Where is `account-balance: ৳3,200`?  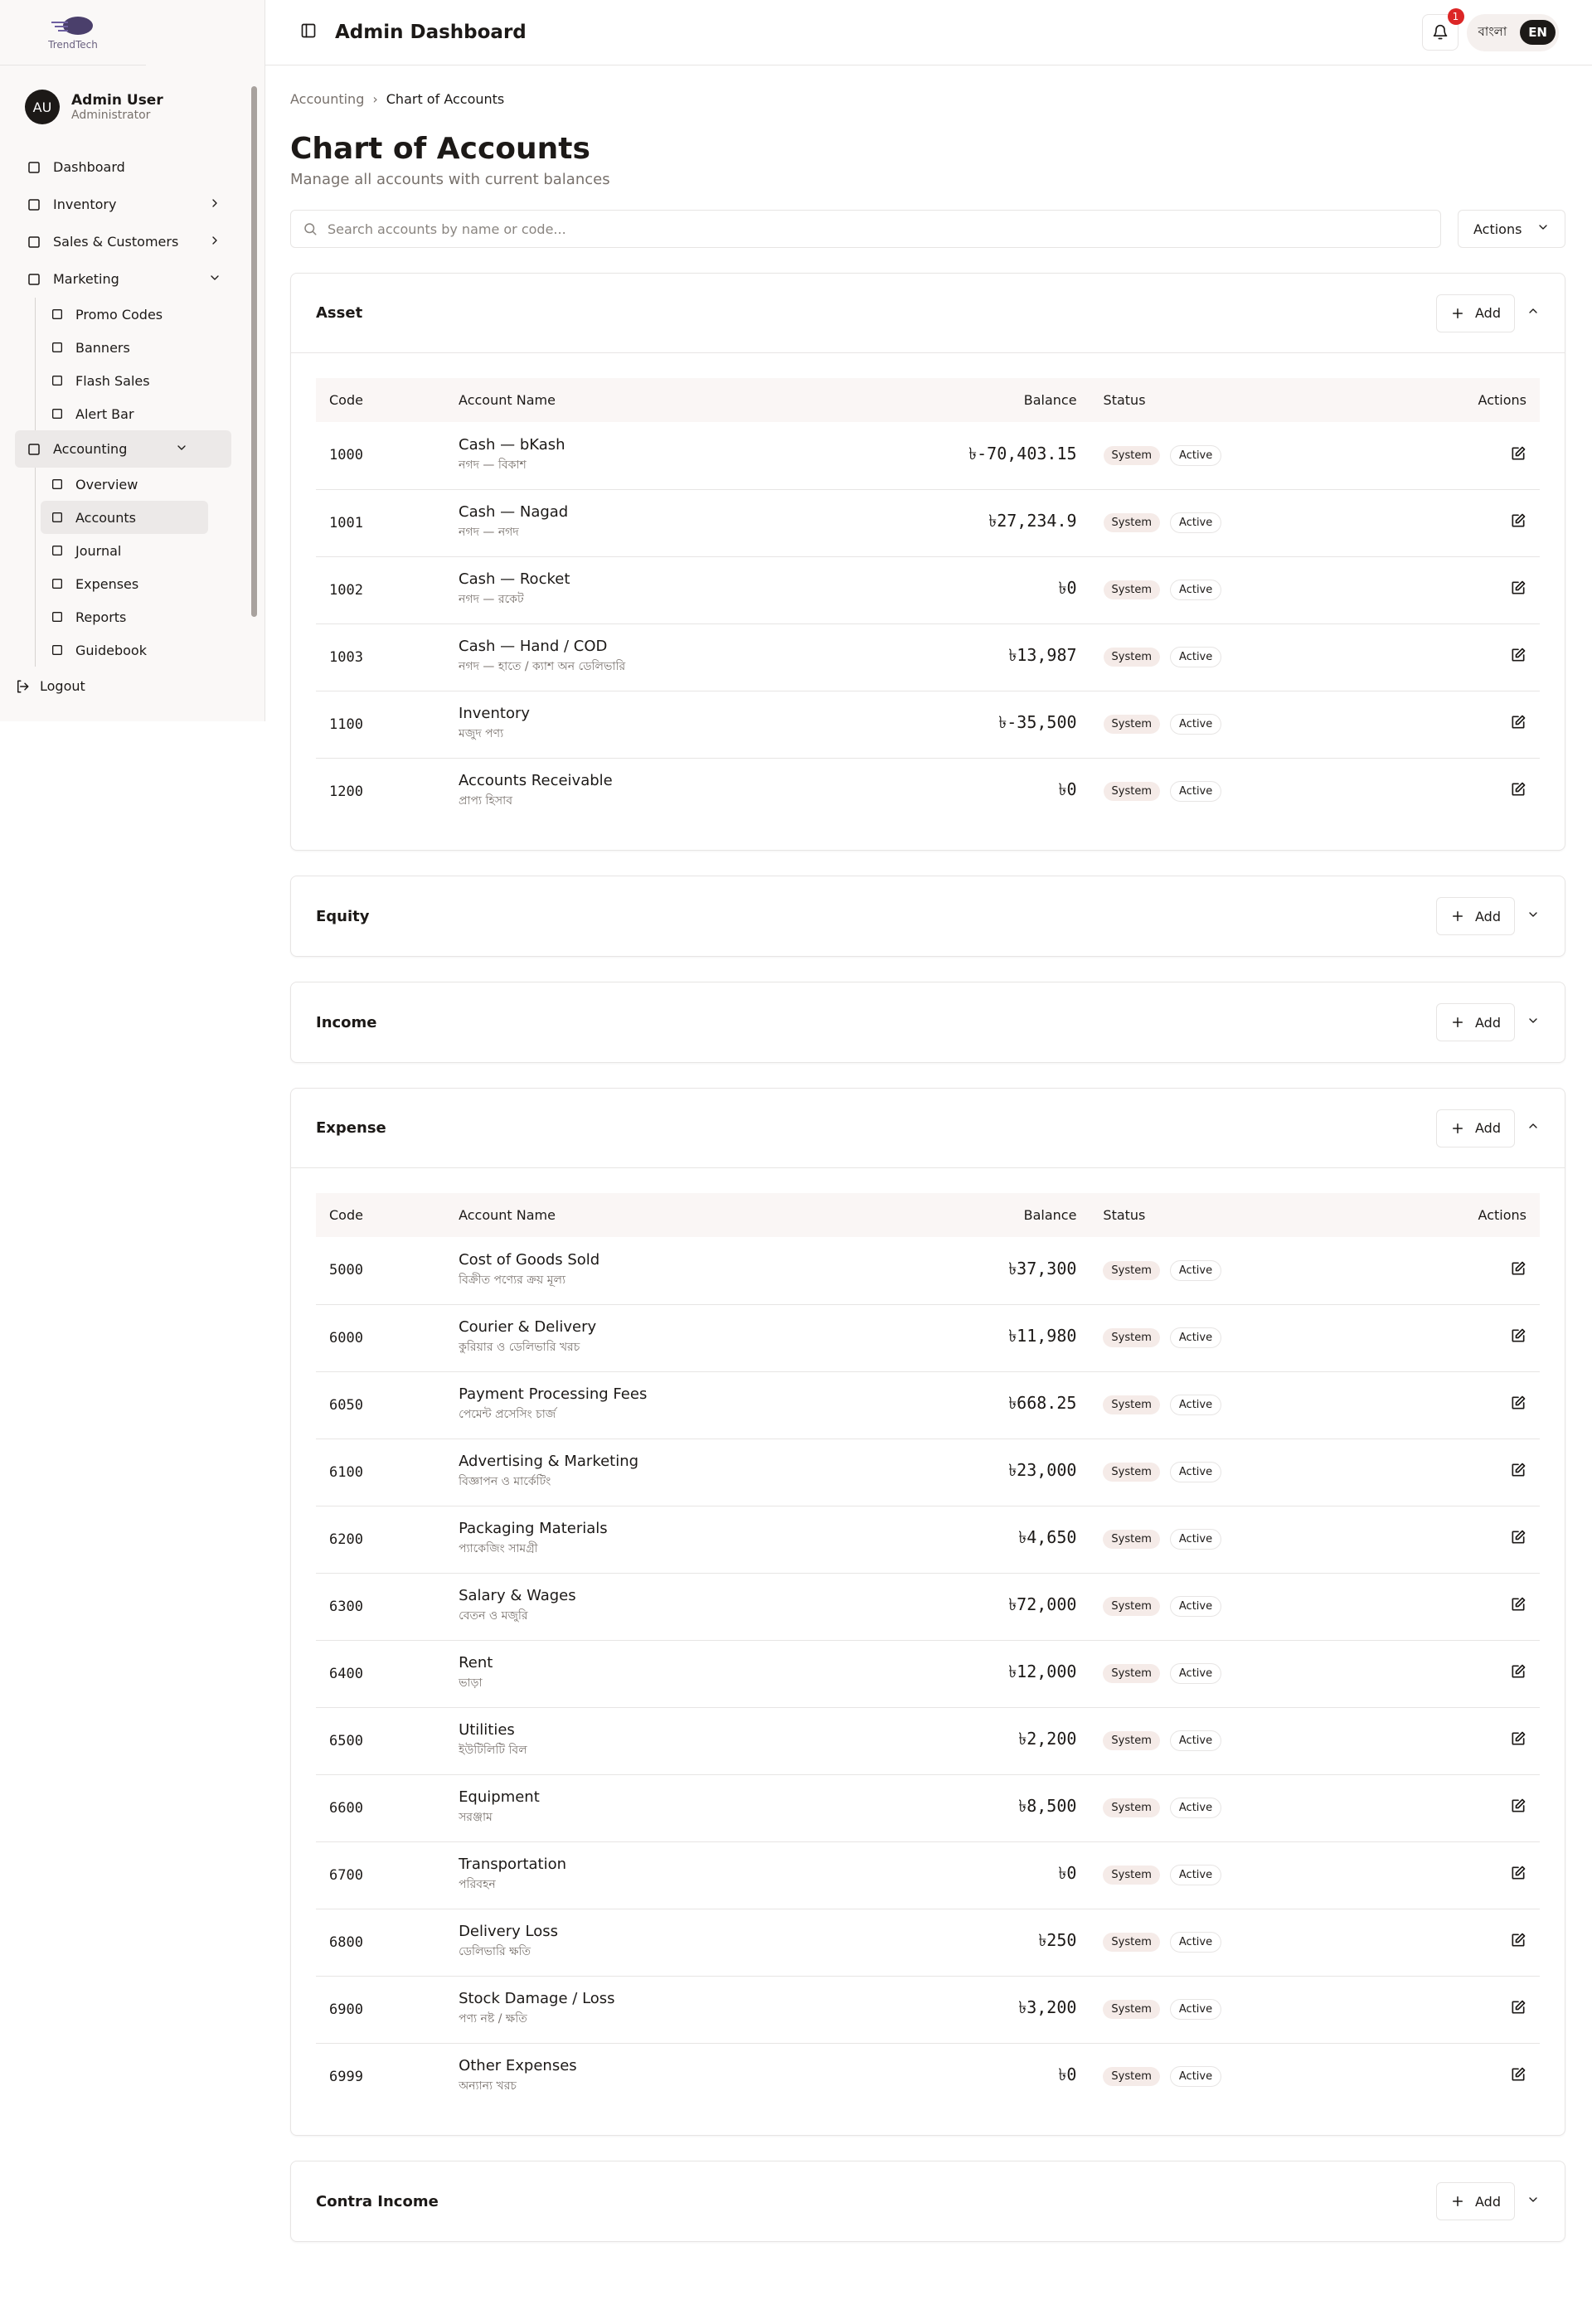
account-balance: ৳3,200 is located at coordinates (1007, 2010).